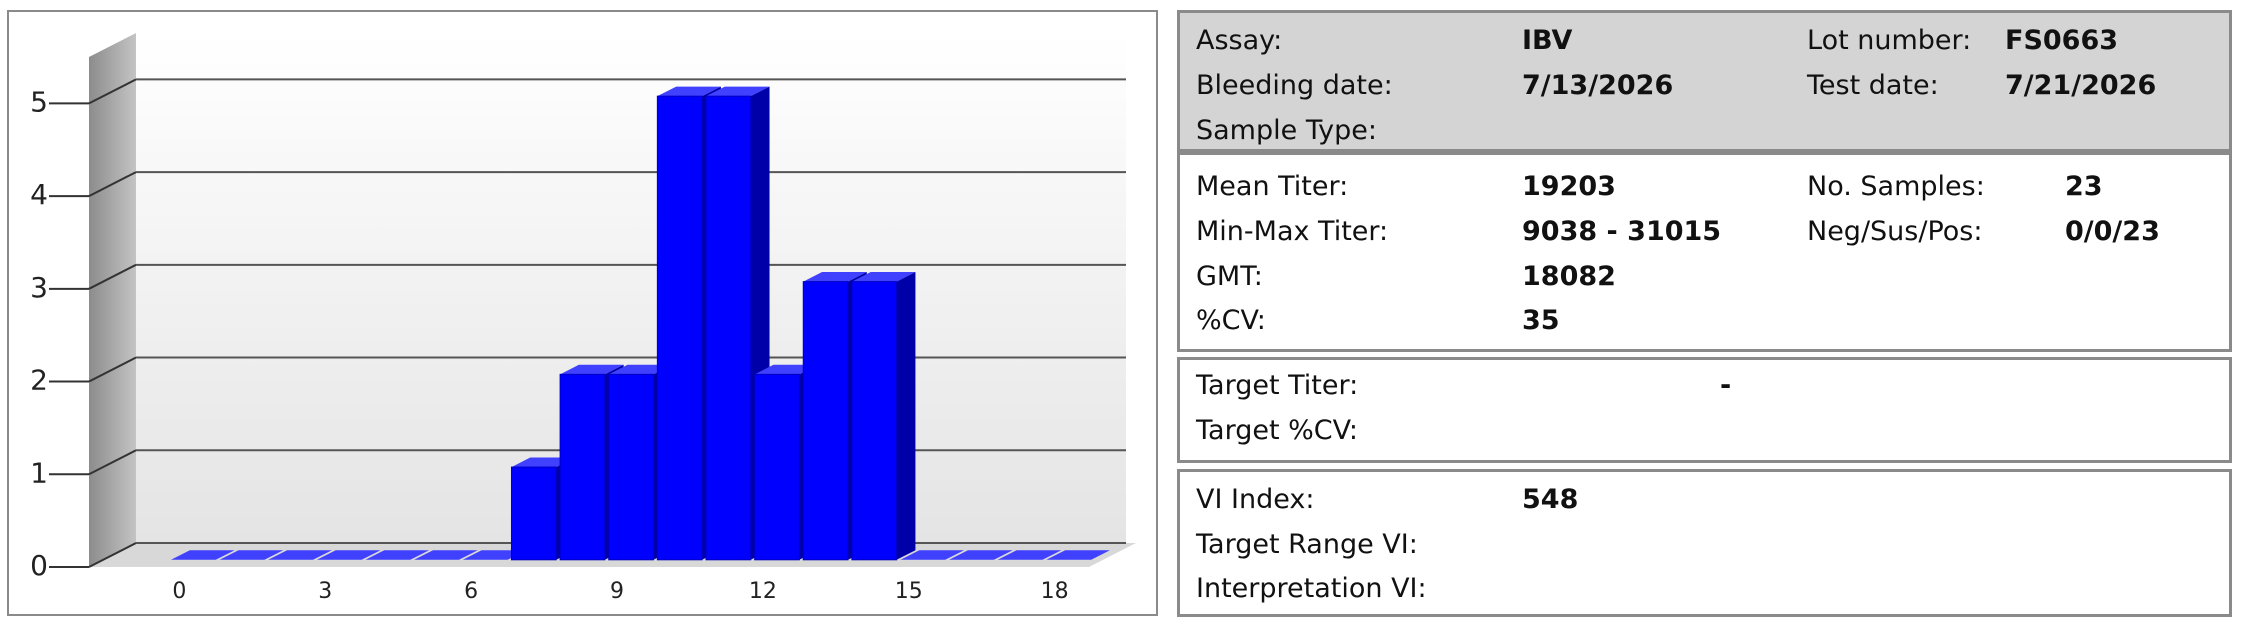  Describe the element at coordinates (2081, 85) in the screenshot. I see `value: 7/21/2026` at that location.